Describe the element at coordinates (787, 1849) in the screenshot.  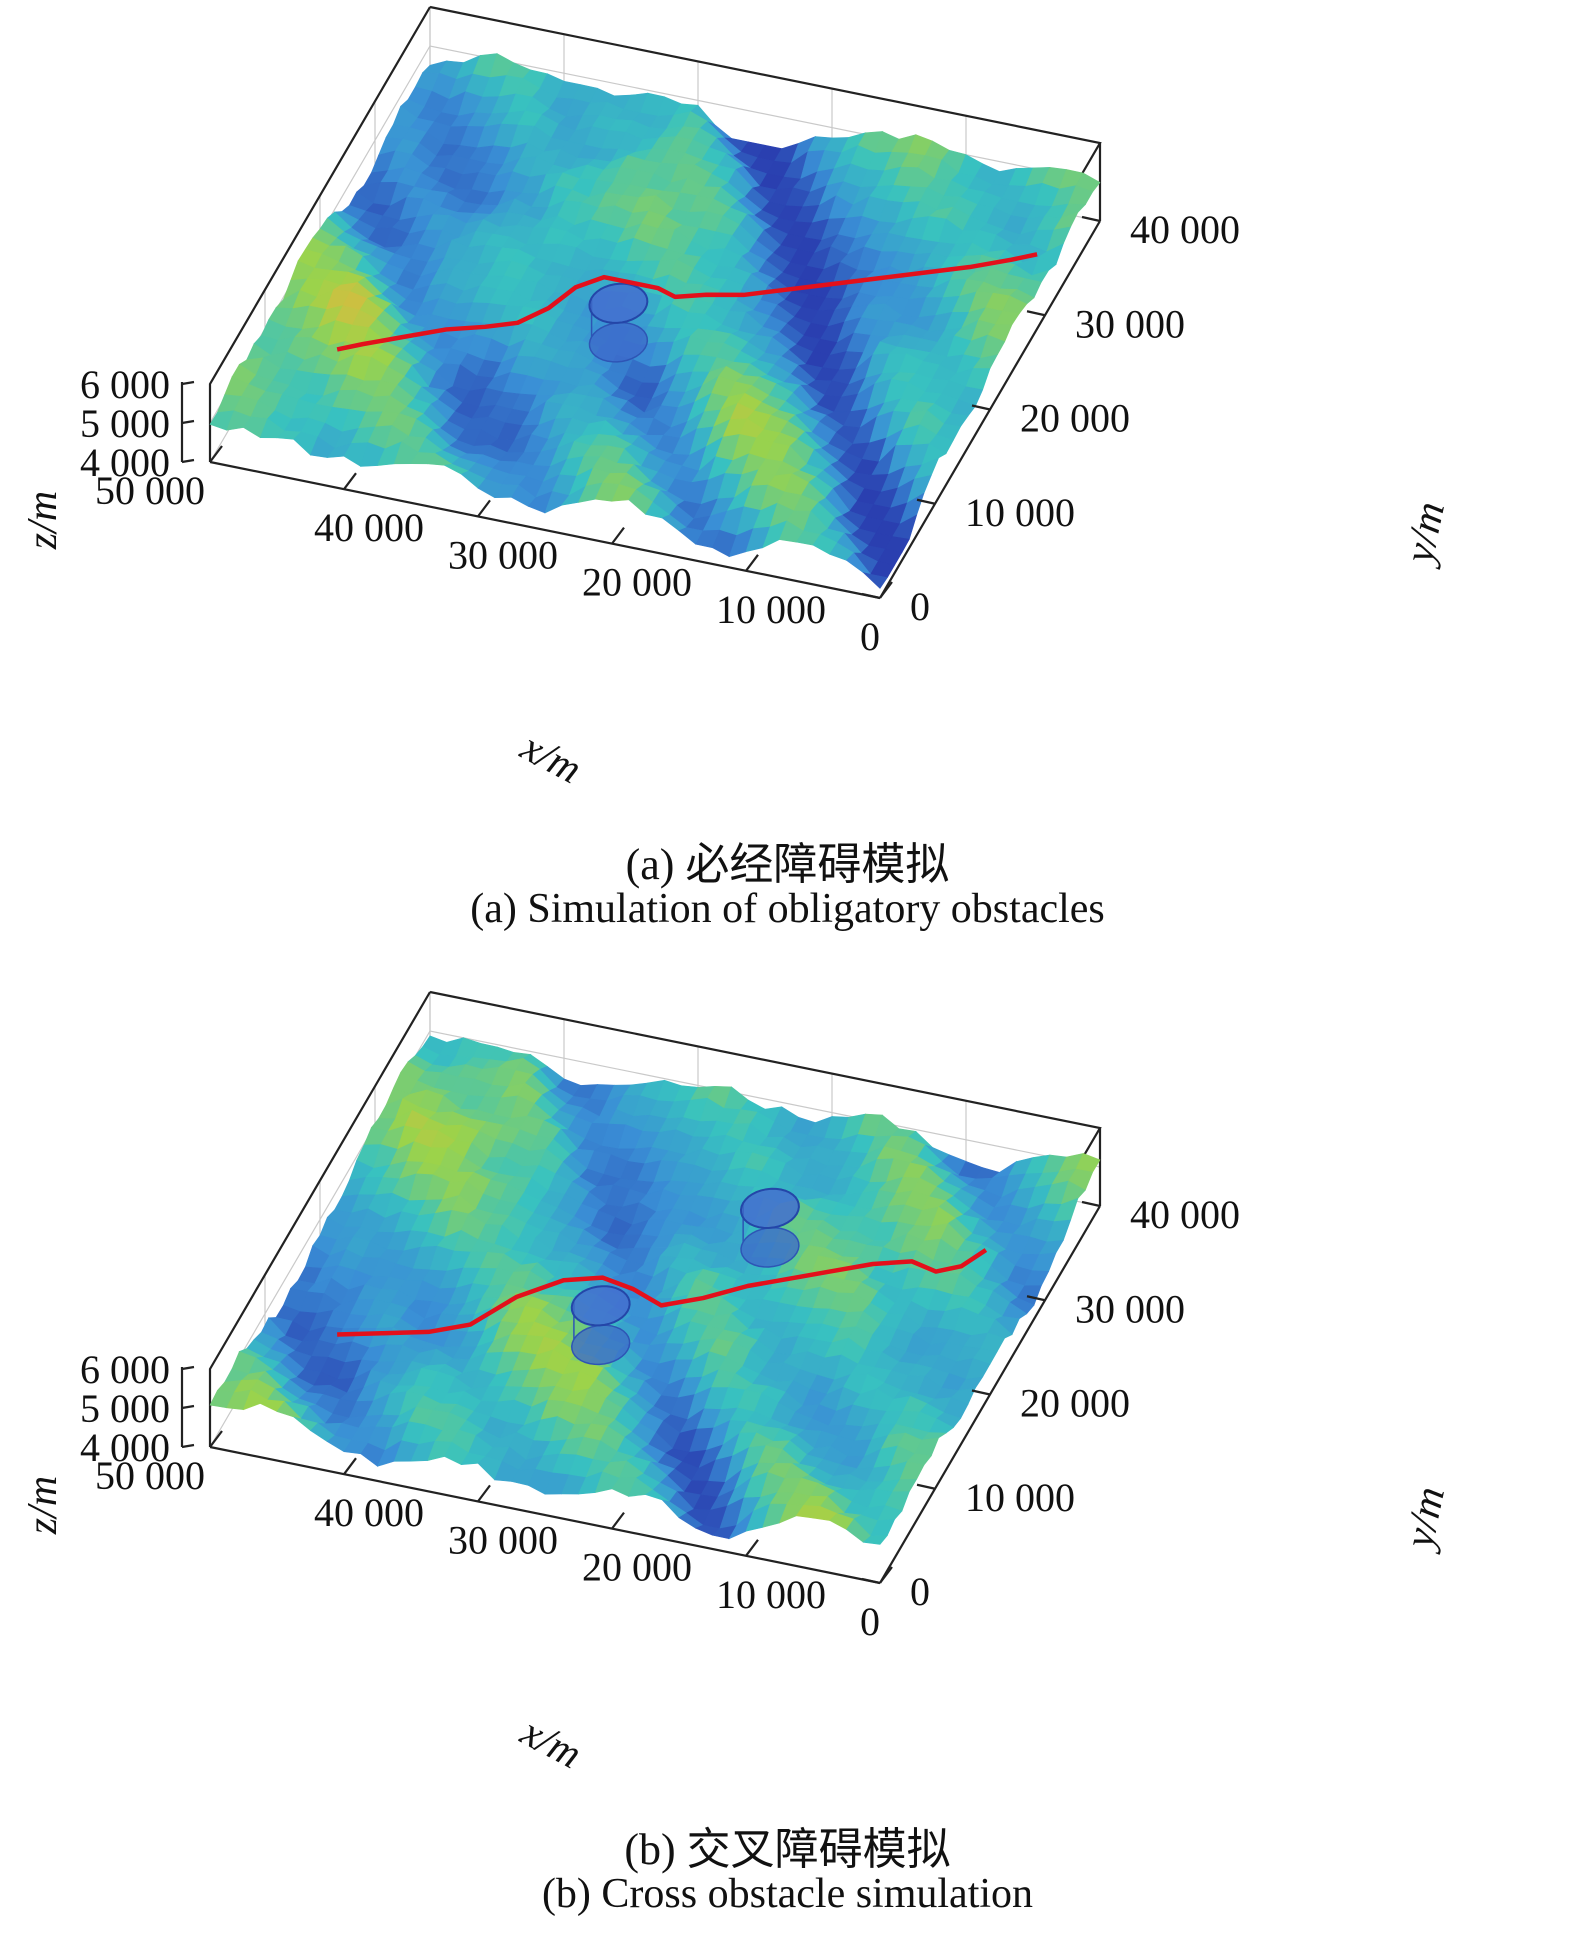
I see `caption-b-cn: (b) 交叉障碍模拟` at that location.